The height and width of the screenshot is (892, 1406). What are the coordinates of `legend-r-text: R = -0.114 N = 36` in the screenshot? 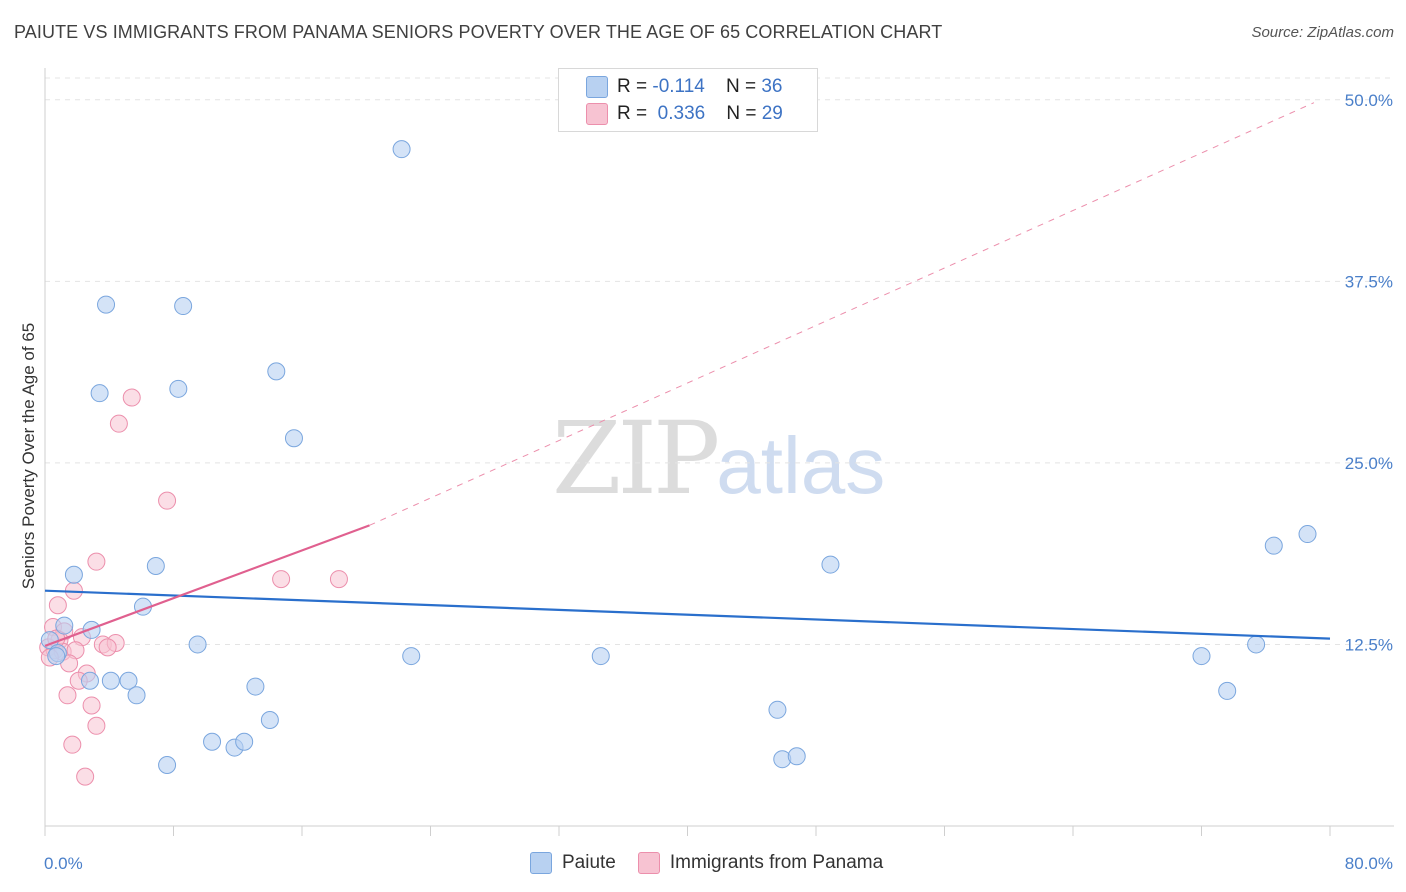 It's located at (699, 87).